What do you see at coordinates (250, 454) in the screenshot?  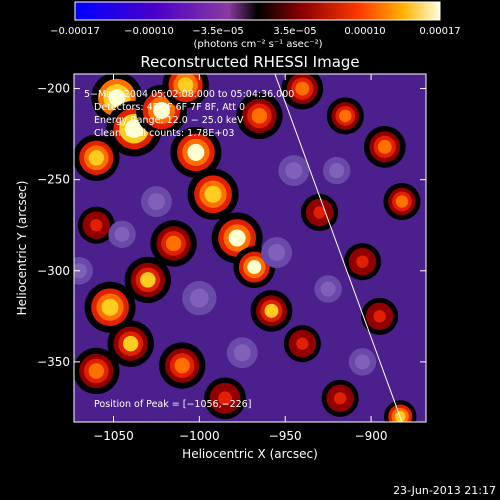 I see `x-axis-label: Heliocentric X (arcsec)` at bounding box center [250, 454].